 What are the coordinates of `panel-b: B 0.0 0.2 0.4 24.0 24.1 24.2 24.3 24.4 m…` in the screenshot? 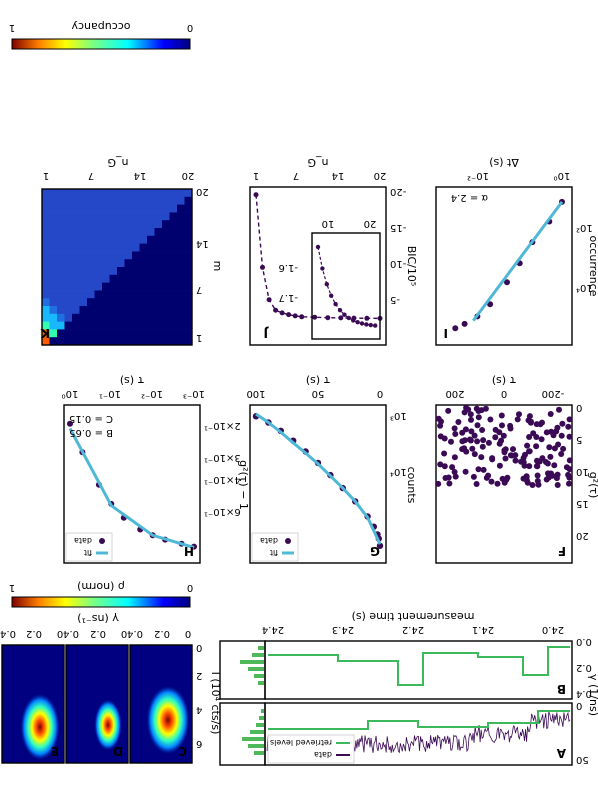 It's located at (408, 663).